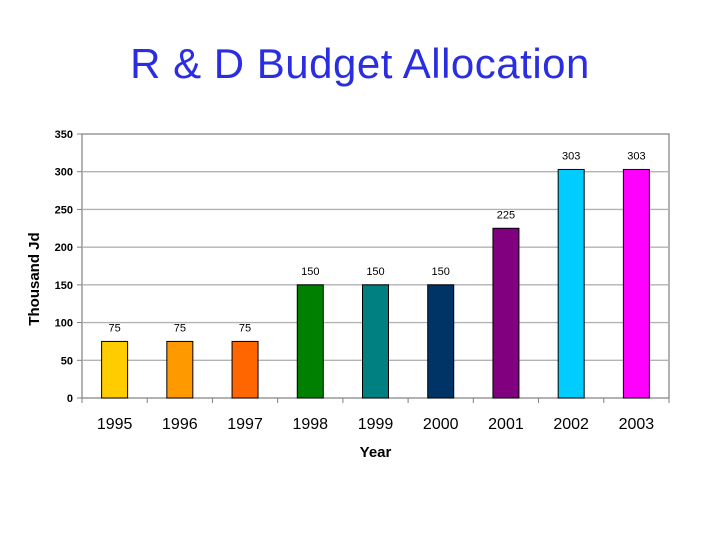 This screenshot has width=720, height=540. Describe the element at coordinates (310, 424) in the screenshot. I see `x-tick-label-1998: 1998` at that location.